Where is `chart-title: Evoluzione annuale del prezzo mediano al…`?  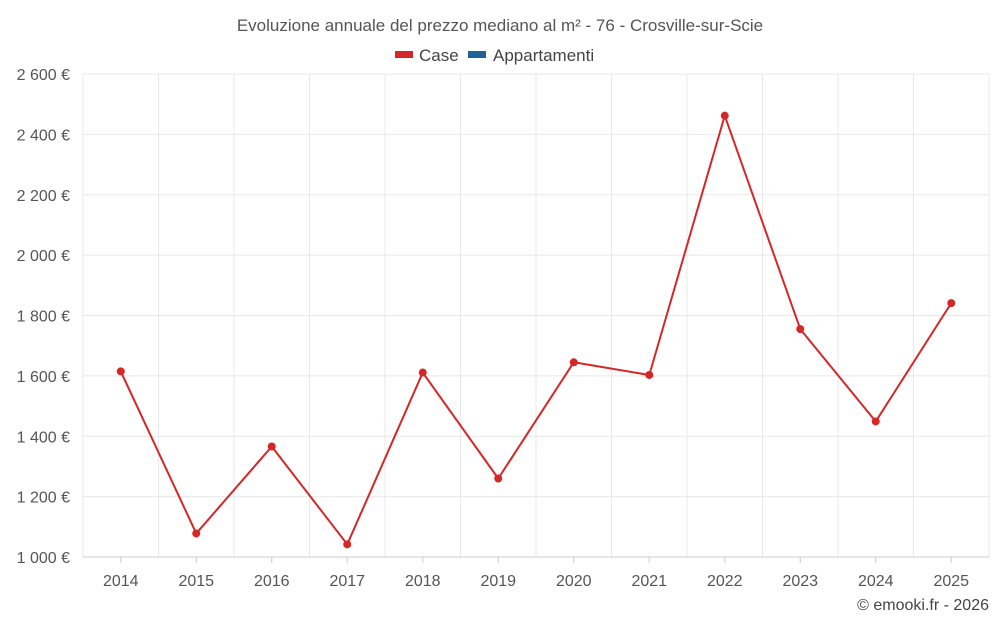
chart-title: Evoluzione annuale del prezzo mediano al… is located at coordinates (500, 25).